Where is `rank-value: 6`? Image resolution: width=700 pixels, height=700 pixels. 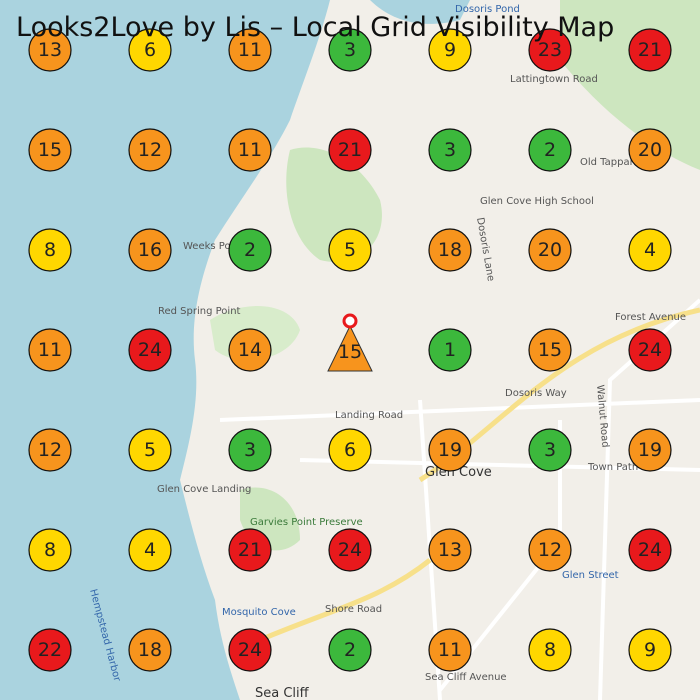 rank-value: 6 is located at coordinates (150, 50).